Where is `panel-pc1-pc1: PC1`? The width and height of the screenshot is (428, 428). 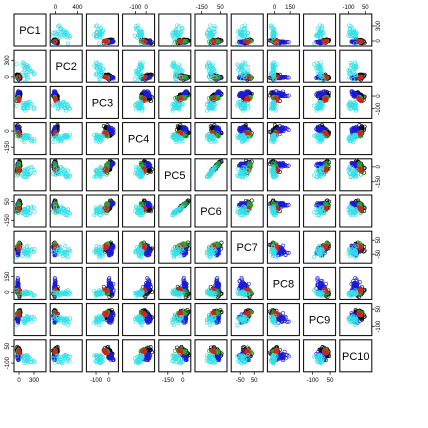
panel-pc1-pc1: PC1 is located at coordinates (30, 30).